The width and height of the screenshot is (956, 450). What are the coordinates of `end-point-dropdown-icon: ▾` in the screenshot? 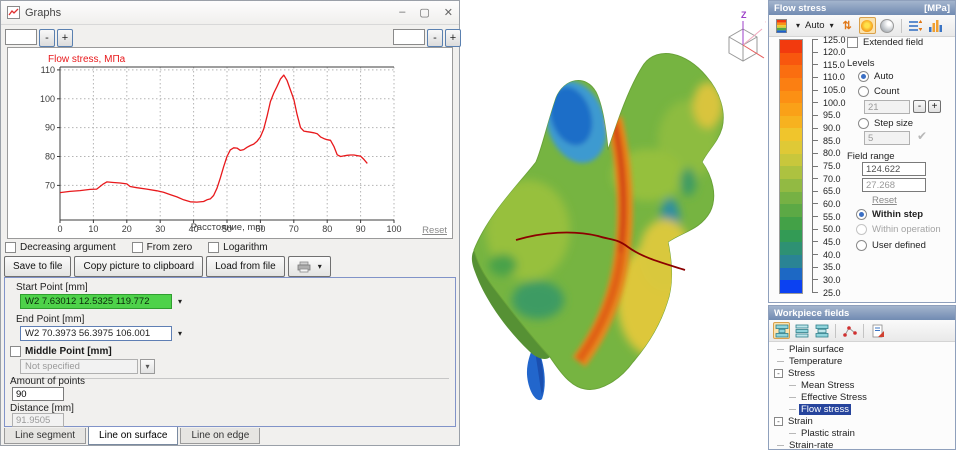 It's located at (180, 333).